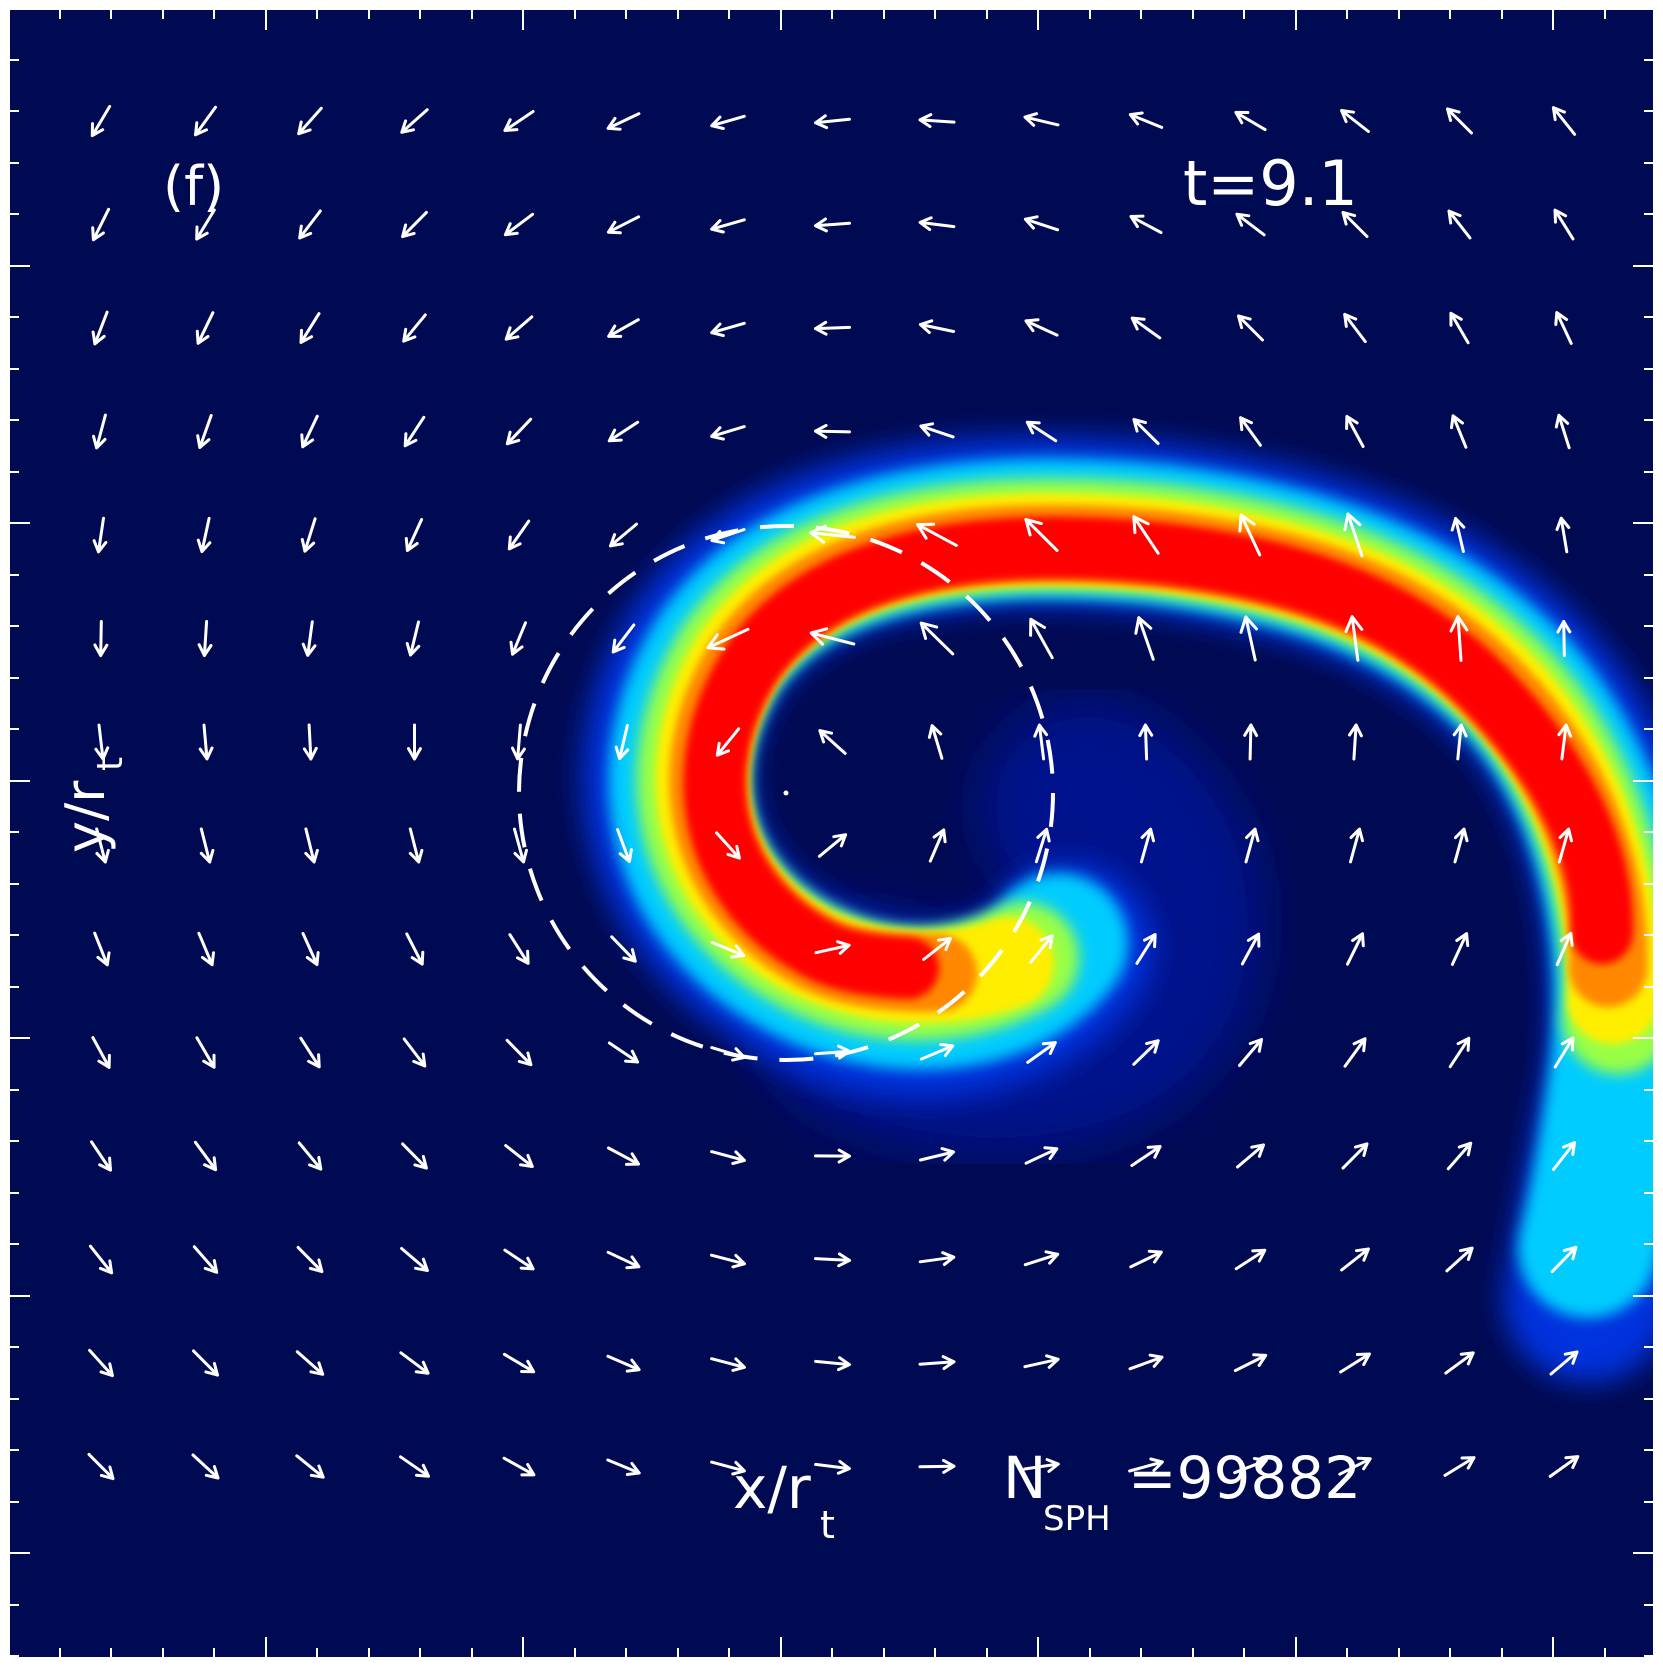 This screenshot has height=1667, width=1663. I want to click on y-axis-label-subscript: t, so click(110, 764).